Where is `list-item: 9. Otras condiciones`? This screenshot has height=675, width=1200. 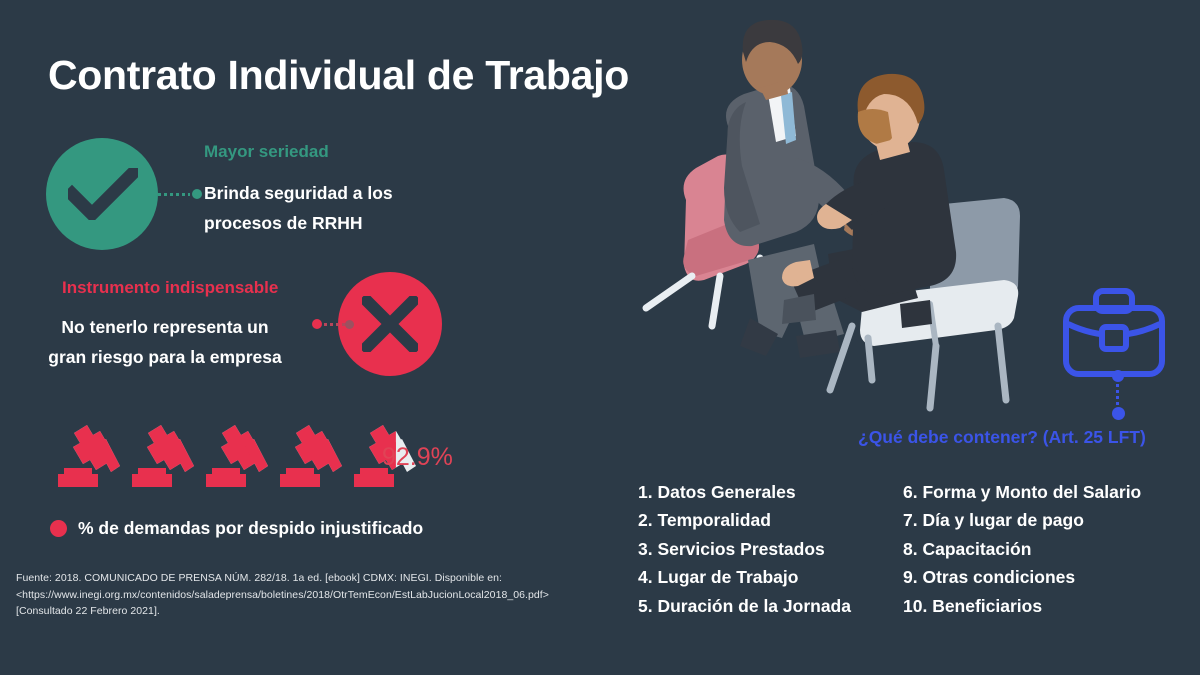
list-item: 9. Otras condiciones is located at coordinates (989, 577).